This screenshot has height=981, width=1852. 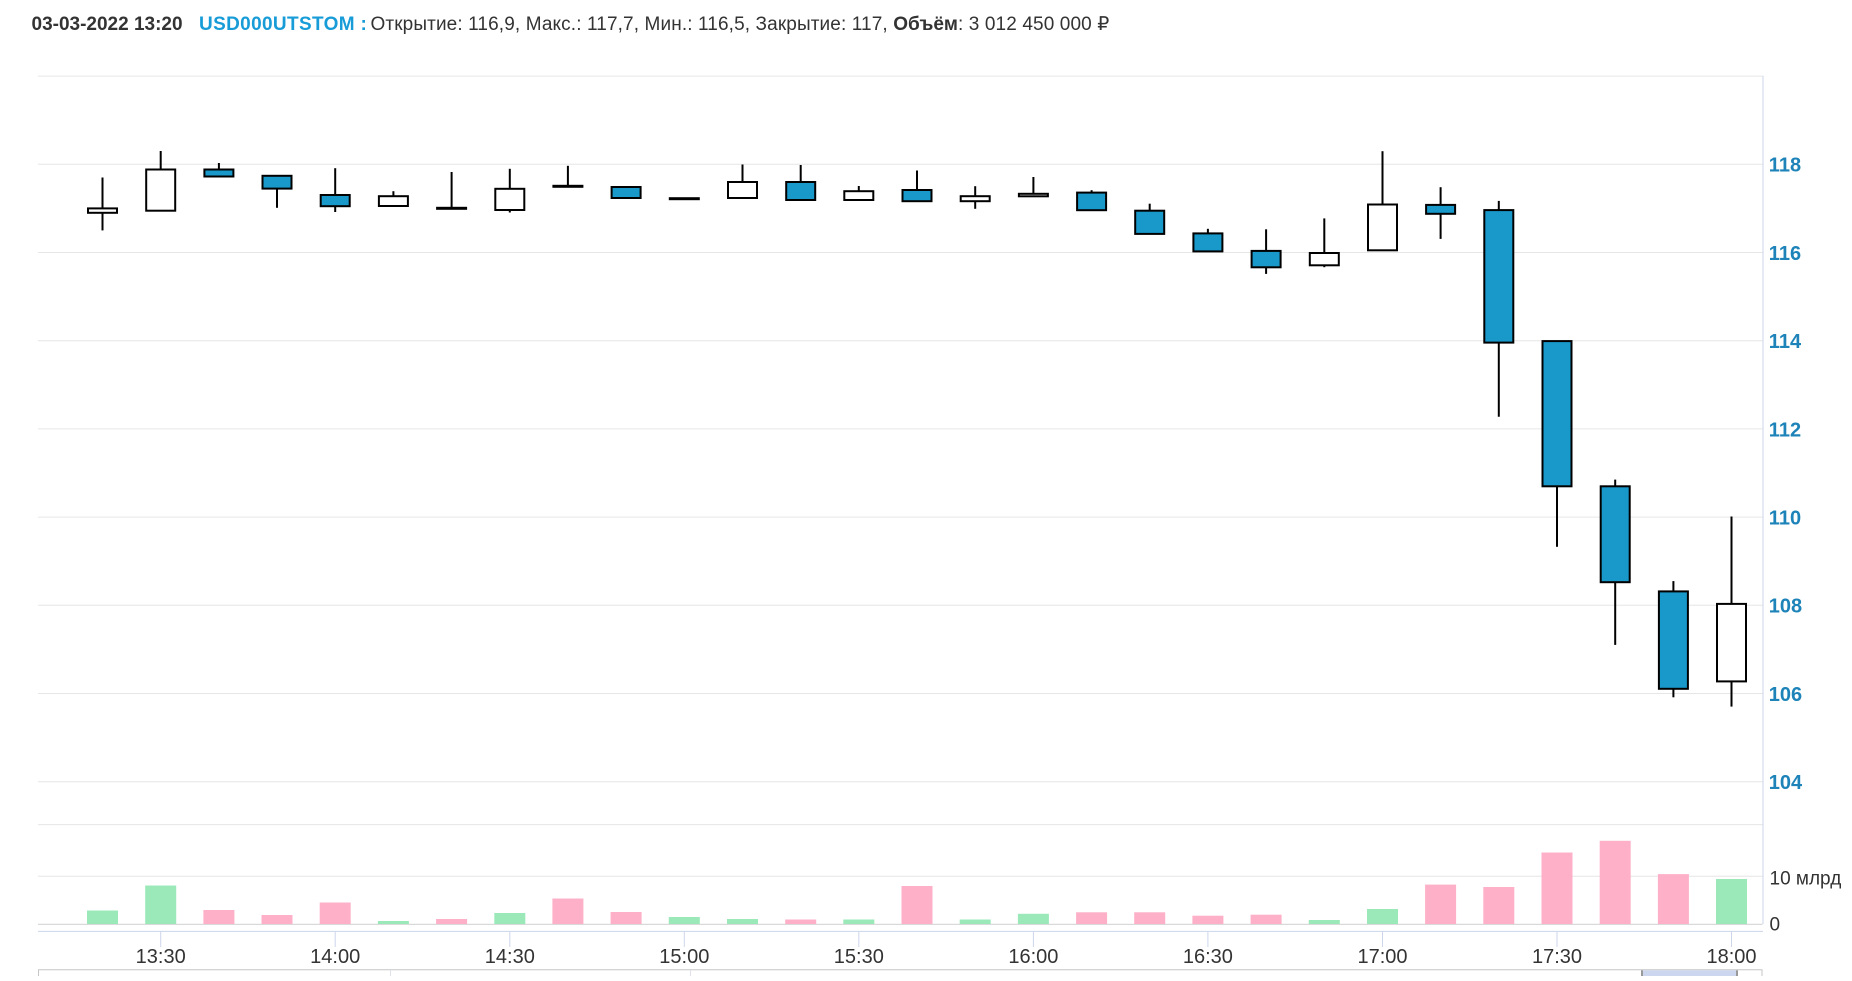 What do you see at coordinates (1785, 342) in the screenshot?
I see `svg-text: 114` at bounding box center [1785, 342].